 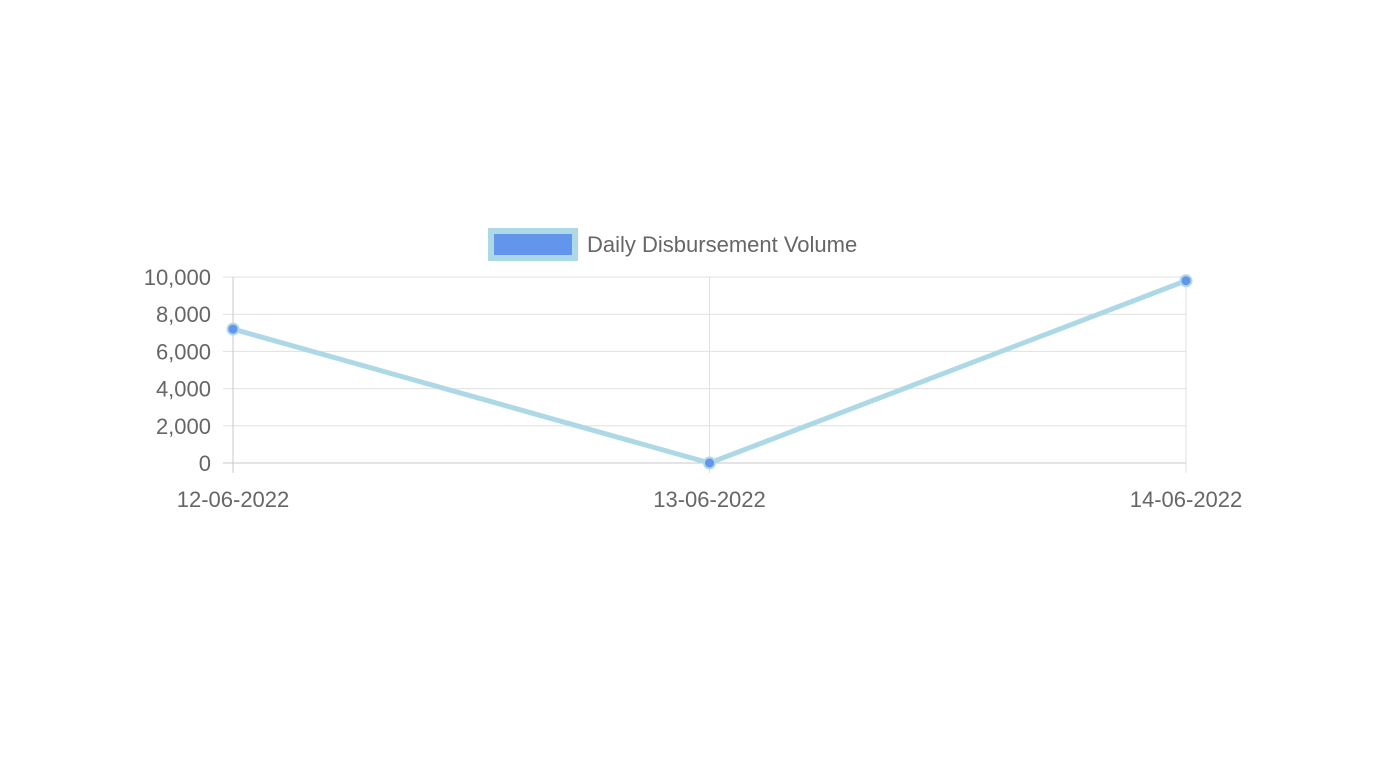 What do you see at coordinates (183, 389) in the screenshot?
I see `y-tick-label: 4,000` at bounding box center [183, 389].